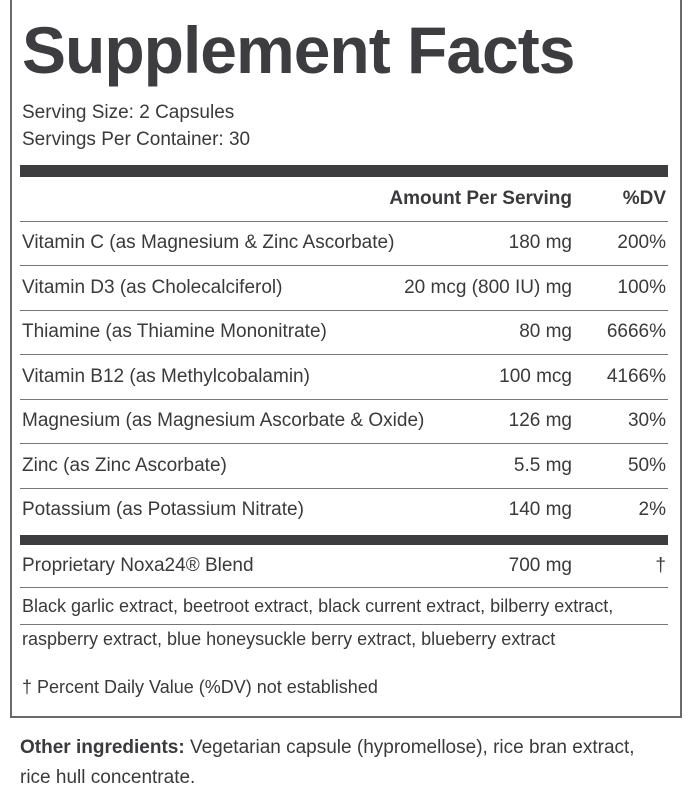 This screenshot has width=700, height=807. Describe the element at coordinates (646, 465) in the screenshot. I see `daily-value: 50%` at that location.